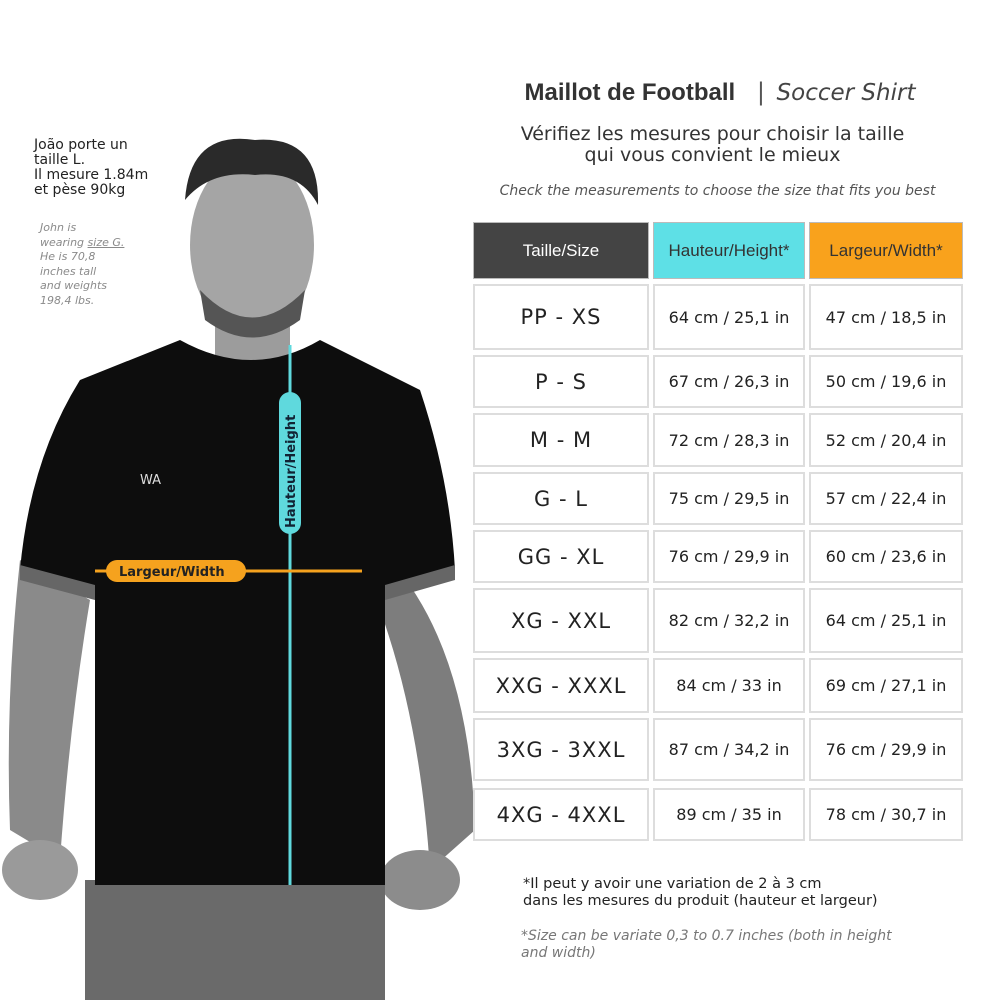 This screenshot has width=1000, height=1000. Describe the element at coordinates (80, 190) in the screenshot. I see `note-line: et pèse 90kg` at that location.